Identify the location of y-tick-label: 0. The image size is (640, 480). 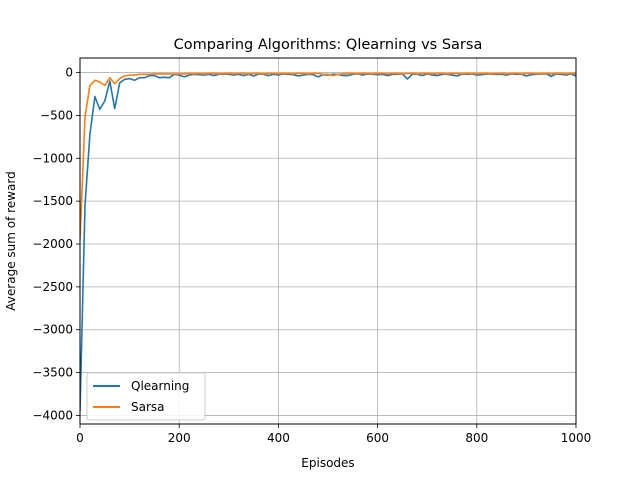
(69, 73).